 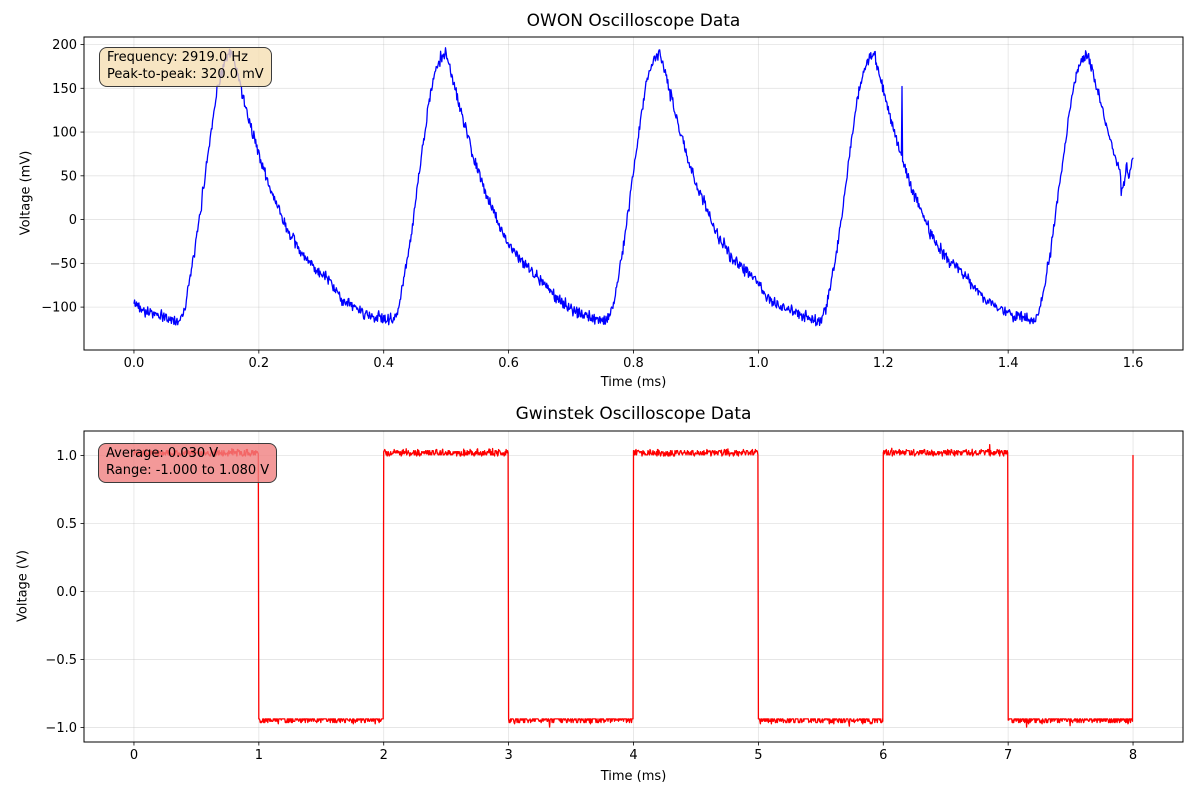 What do you see at coordinates (508, 755) in the screenshot?
I see `gwinstek-x-tick-label: 3` at bounding box center [508, 755].